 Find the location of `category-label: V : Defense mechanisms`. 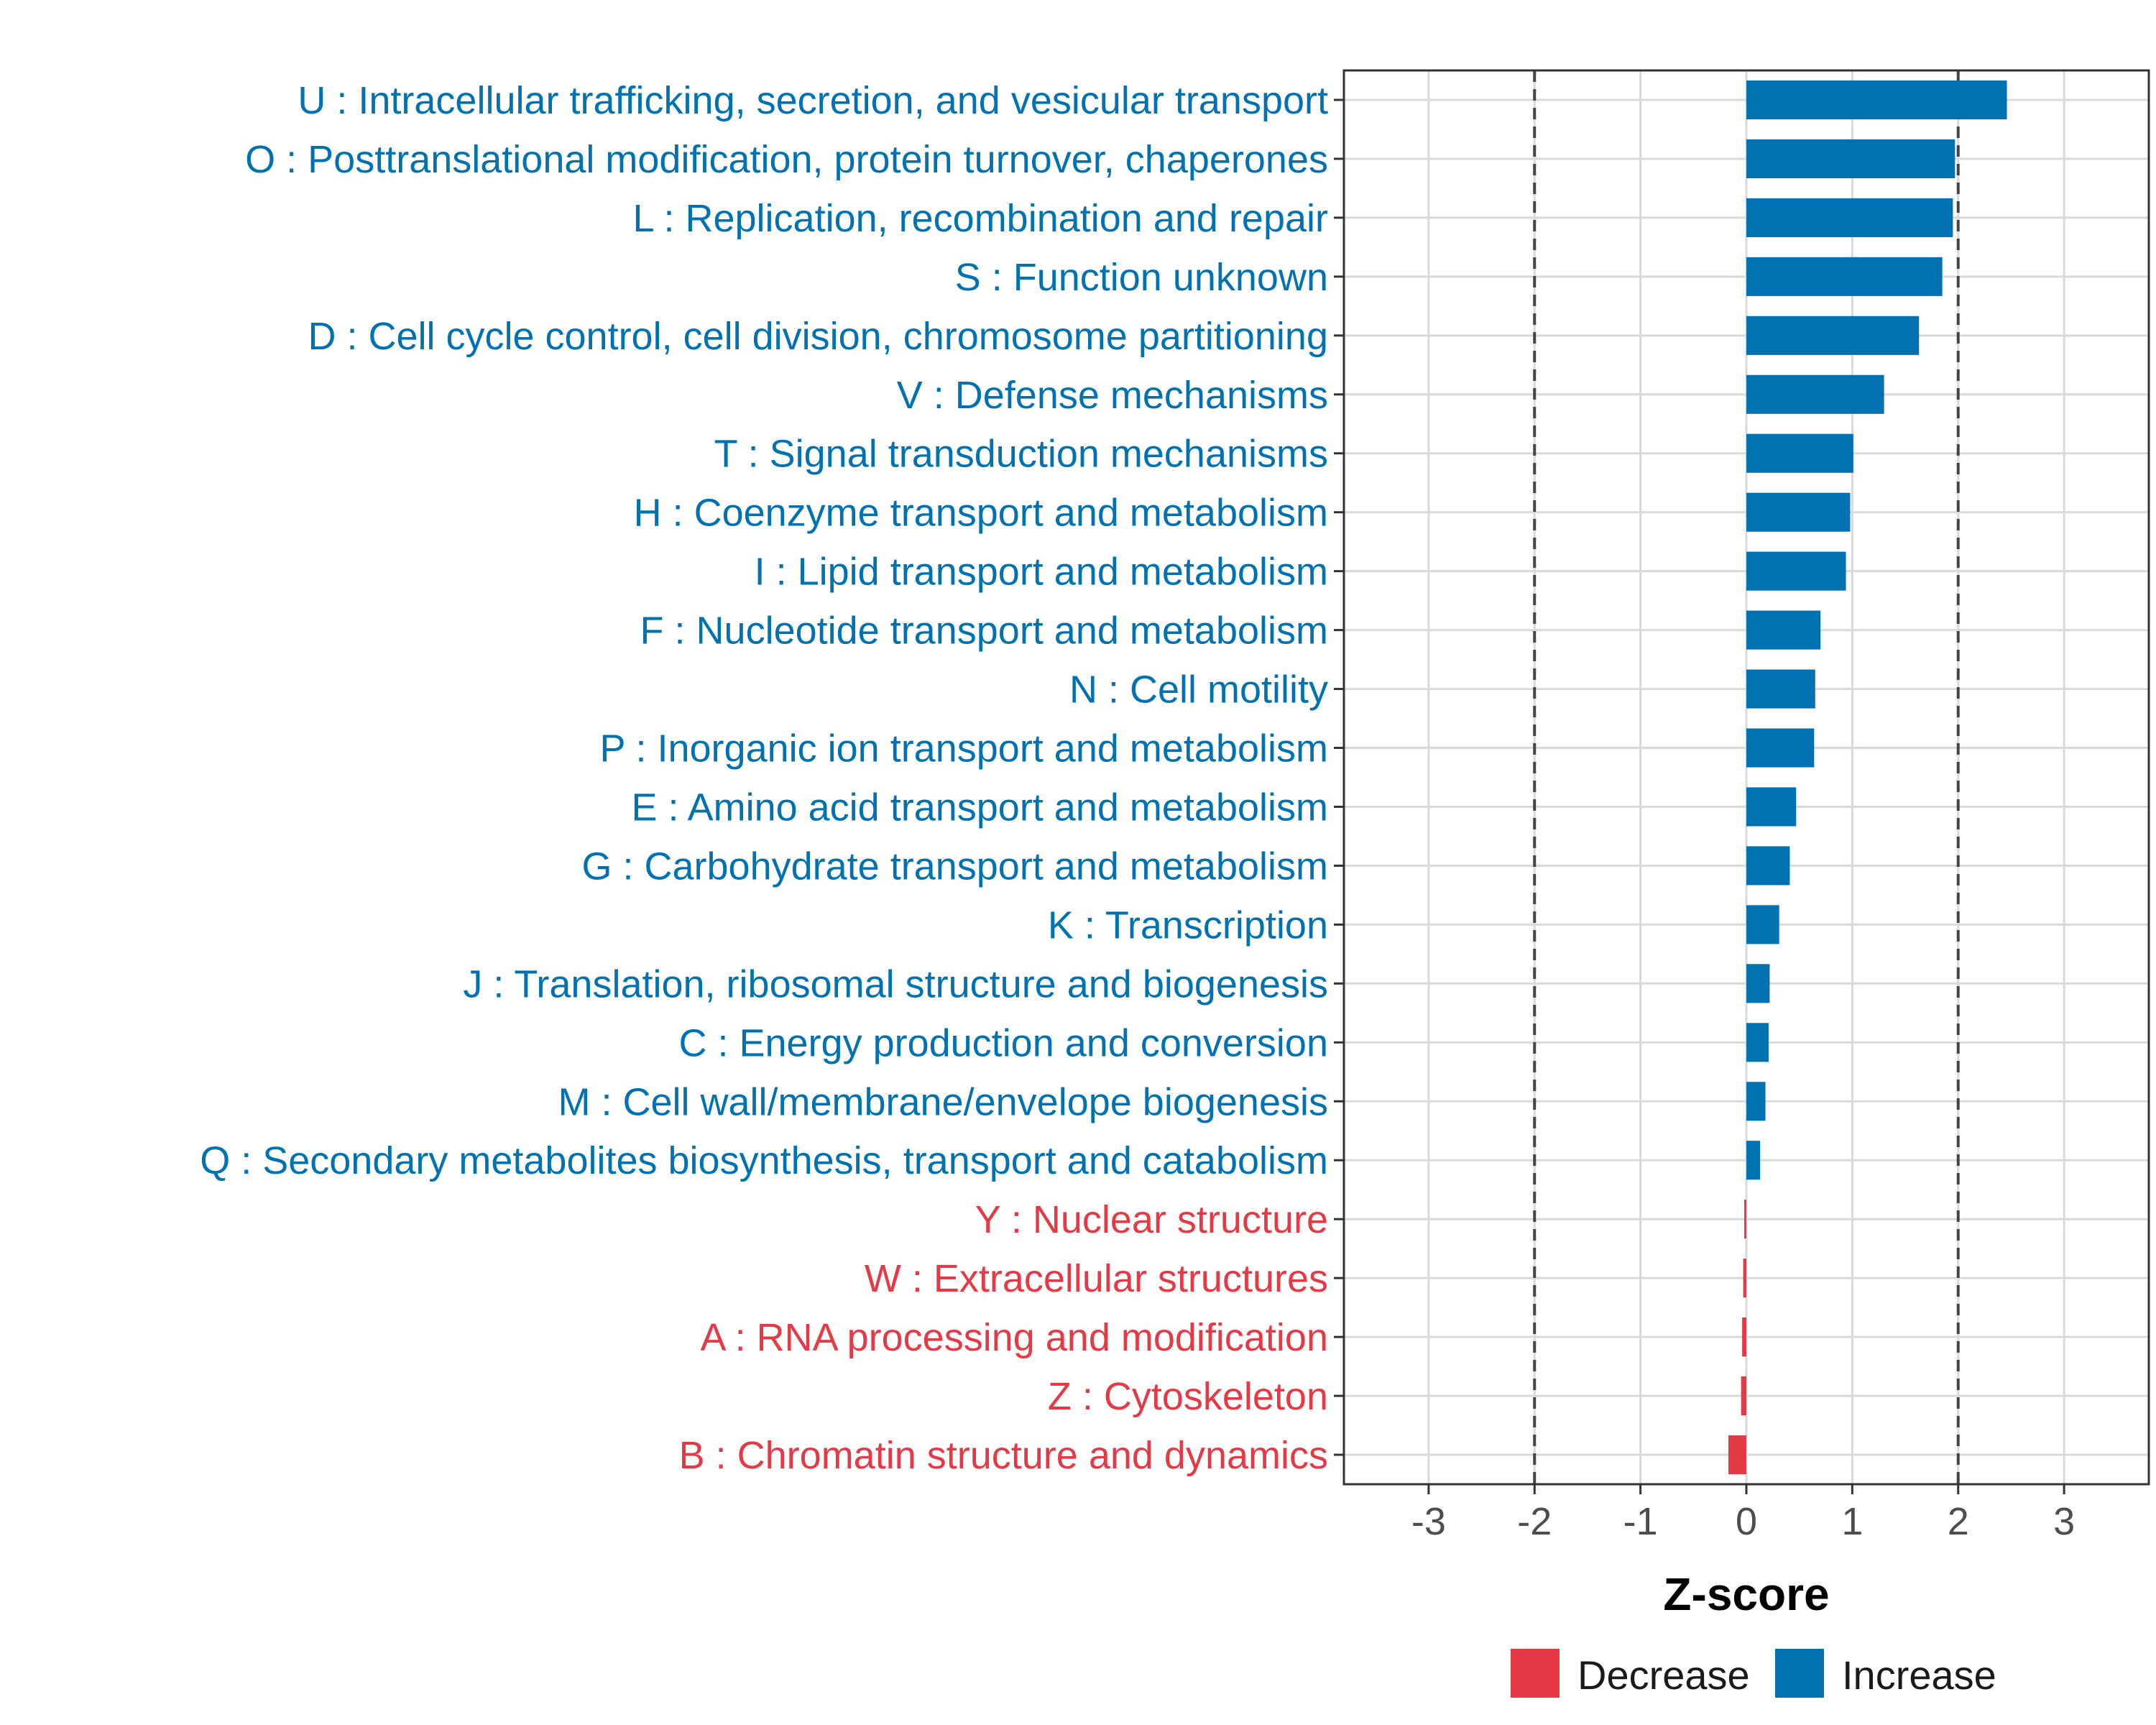

category-label: V : Defense mechanisms is located at coordinates (1113, 395).